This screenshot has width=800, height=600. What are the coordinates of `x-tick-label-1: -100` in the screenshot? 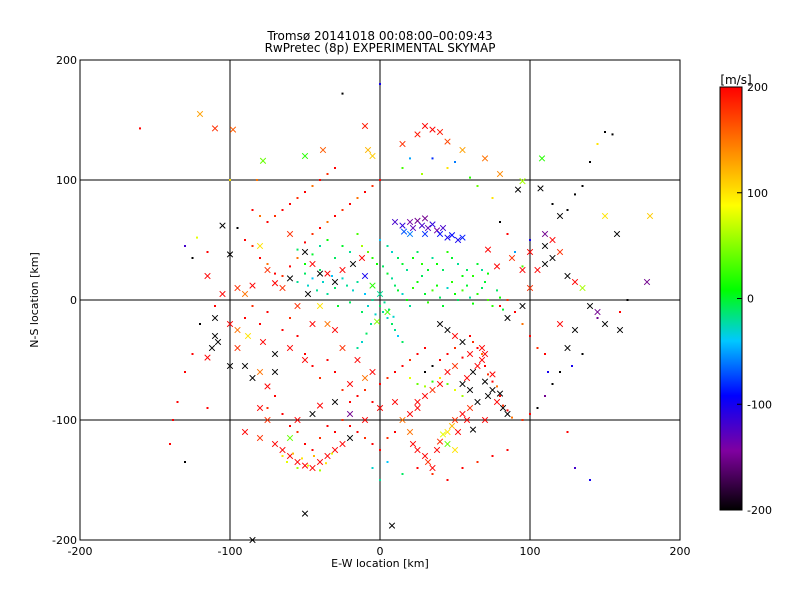 It's located at (230, 551).